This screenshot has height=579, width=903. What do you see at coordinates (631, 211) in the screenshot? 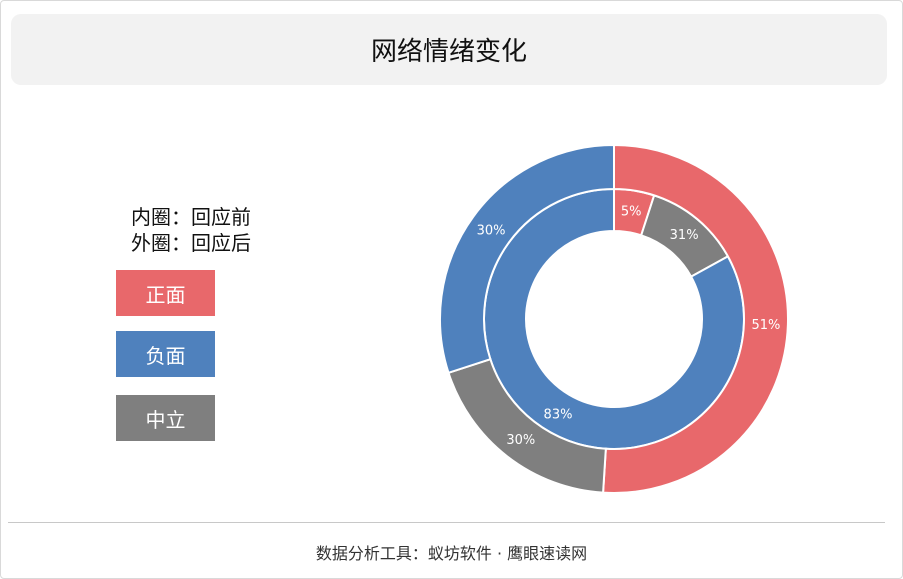
I see `inner-ring-slice-positive-label: 5%` at bounding box center [631, 211].